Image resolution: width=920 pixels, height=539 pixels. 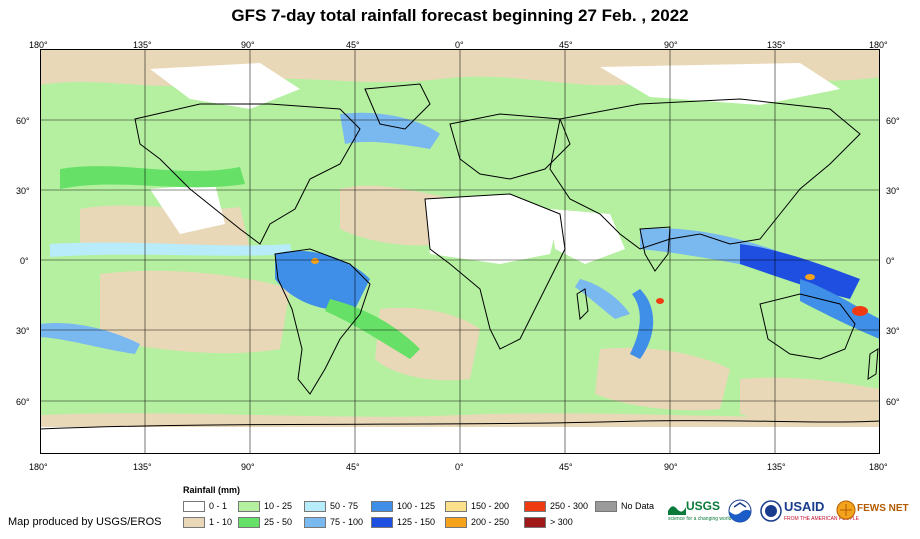 What do you see at coordinates (248, 467) in the screenshot?
I see `lon-tick-bottom-2: 90°` at bounding box center [248, 467].